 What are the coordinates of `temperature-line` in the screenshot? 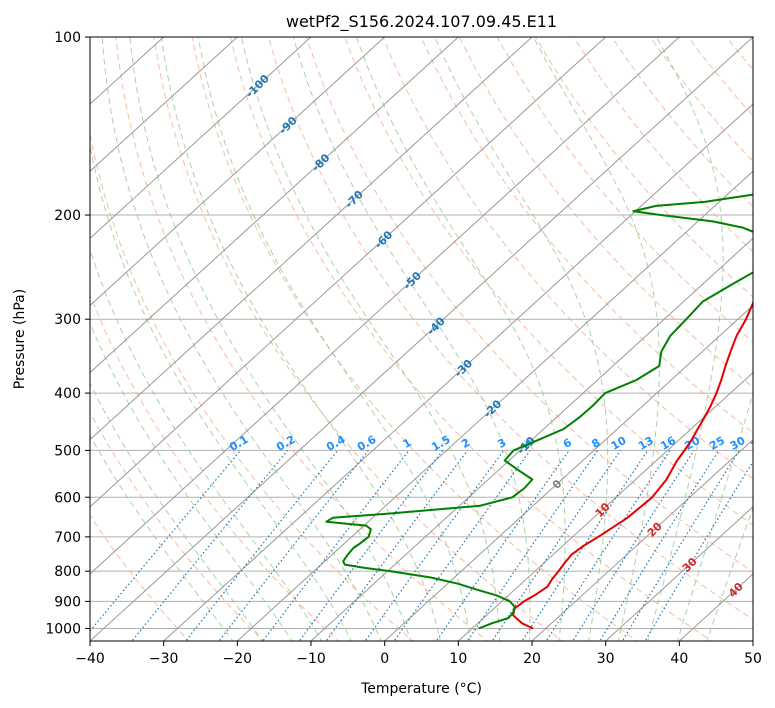 It's located at (632, 465).